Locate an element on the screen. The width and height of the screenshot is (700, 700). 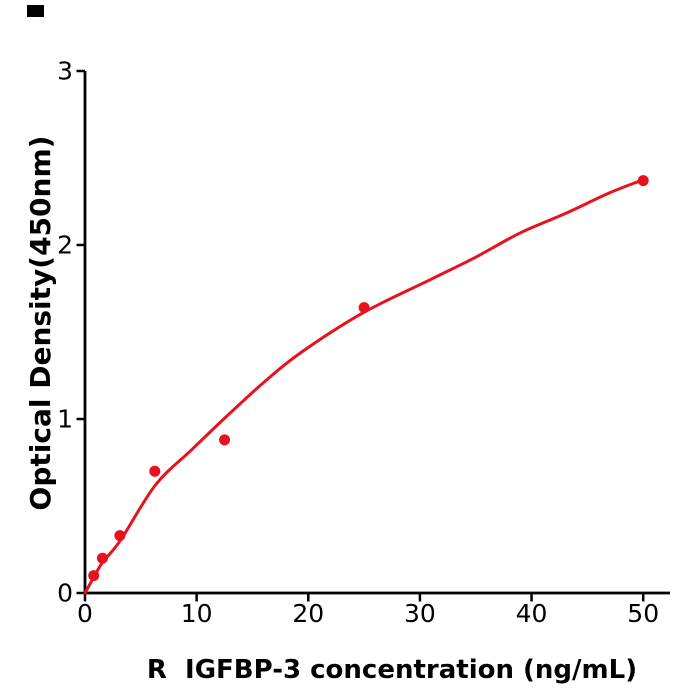
x-tick-label: 40 is located at coordinates (532, 613).